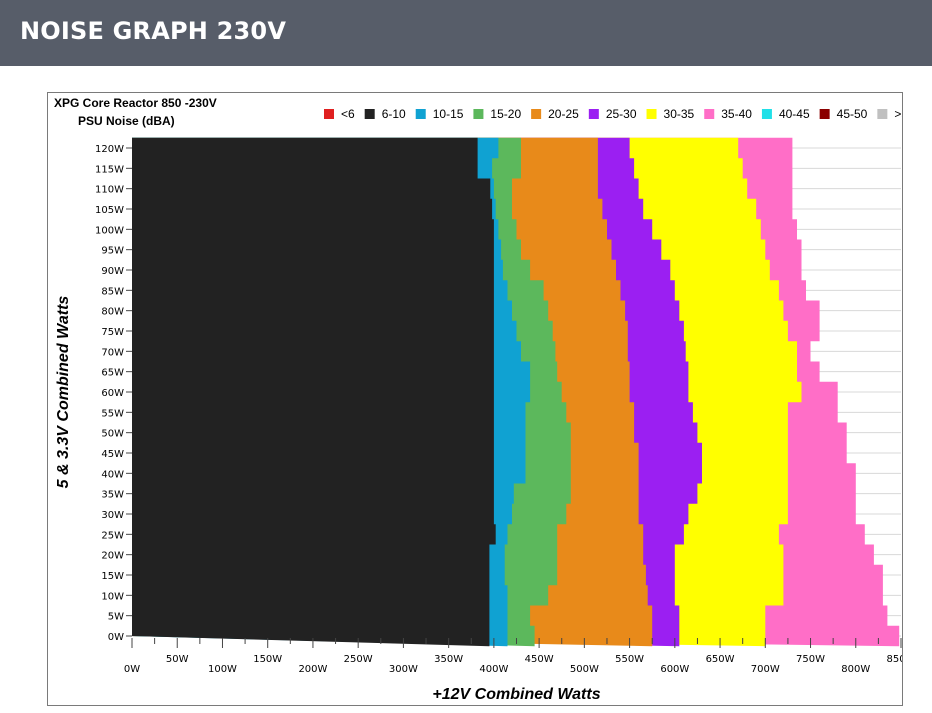 The image size is (932, 713). I want to click on x-tick-label: 800W, so click(855, 669).